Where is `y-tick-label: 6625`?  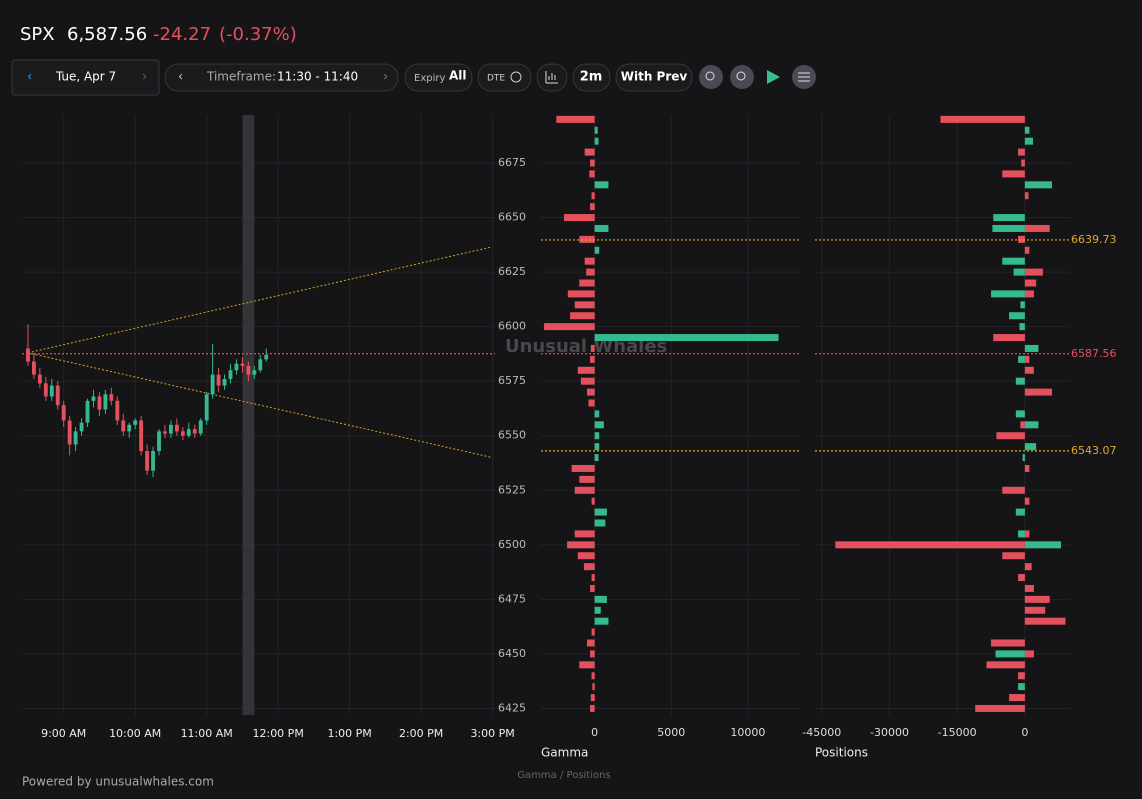 y-tick-label: 6625 is located at coordinates (512, 271).